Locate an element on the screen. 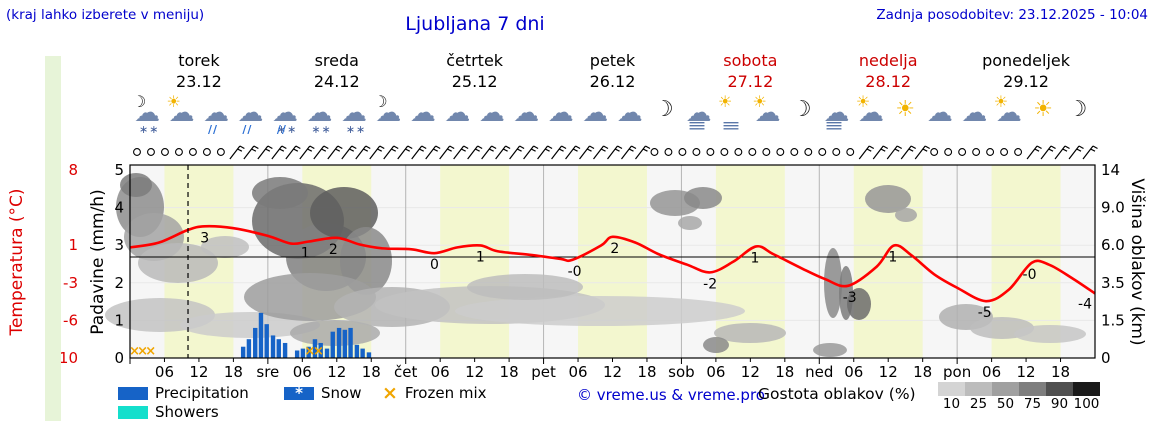 This screenshot has width=1152, height=443. copyright-link: © vreme.us & vreme.pro is located at coordinates (671, 395).